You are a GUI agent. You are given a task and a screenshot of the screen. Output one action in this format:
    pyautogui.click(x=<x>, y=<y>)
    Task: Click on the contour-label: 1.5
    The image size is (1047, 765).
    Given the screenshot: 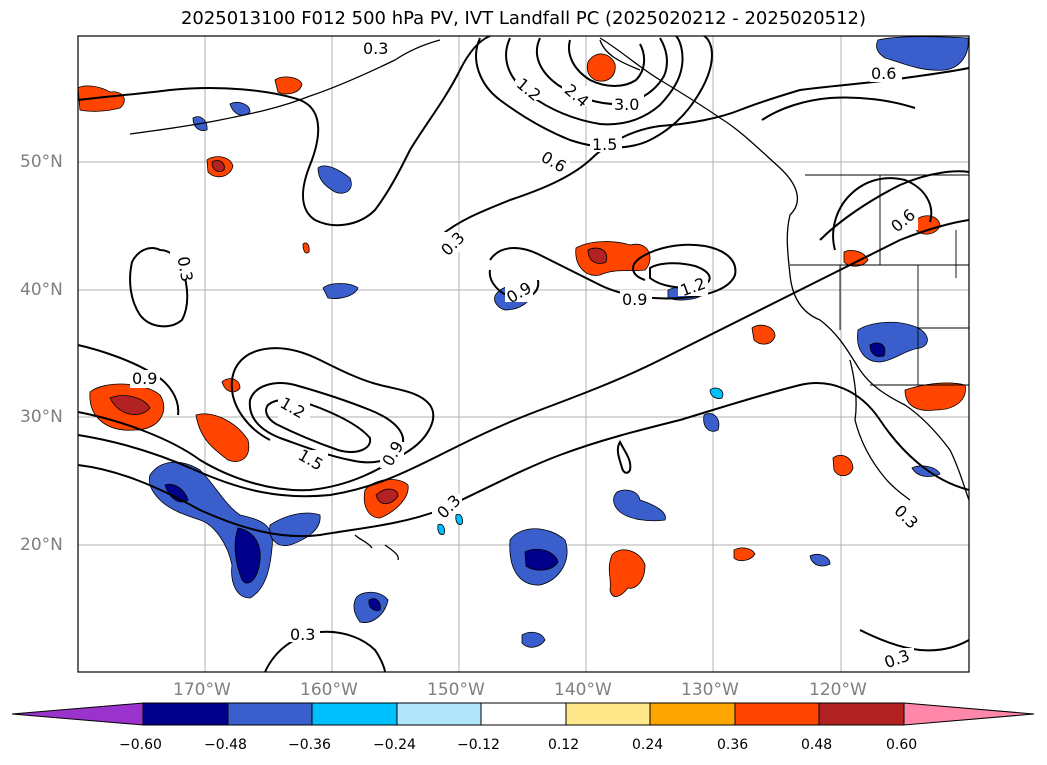 What is the action you would take?
    pyautogui.click(x=604, y=144)
    